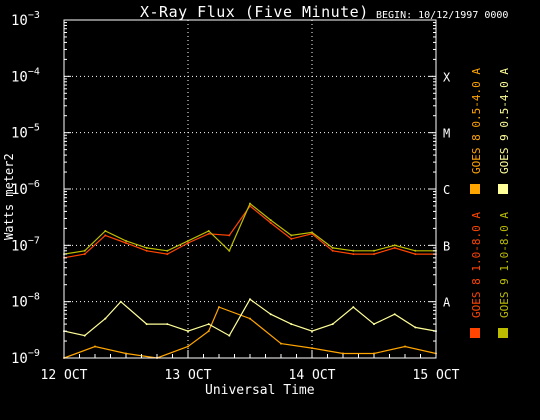 The height and width of the screenshot is (420, 540). What do you see at coordinates (447, 77) in the screenshot?
I see `flare-class-label-X: X` at bounding box center [447, 77].